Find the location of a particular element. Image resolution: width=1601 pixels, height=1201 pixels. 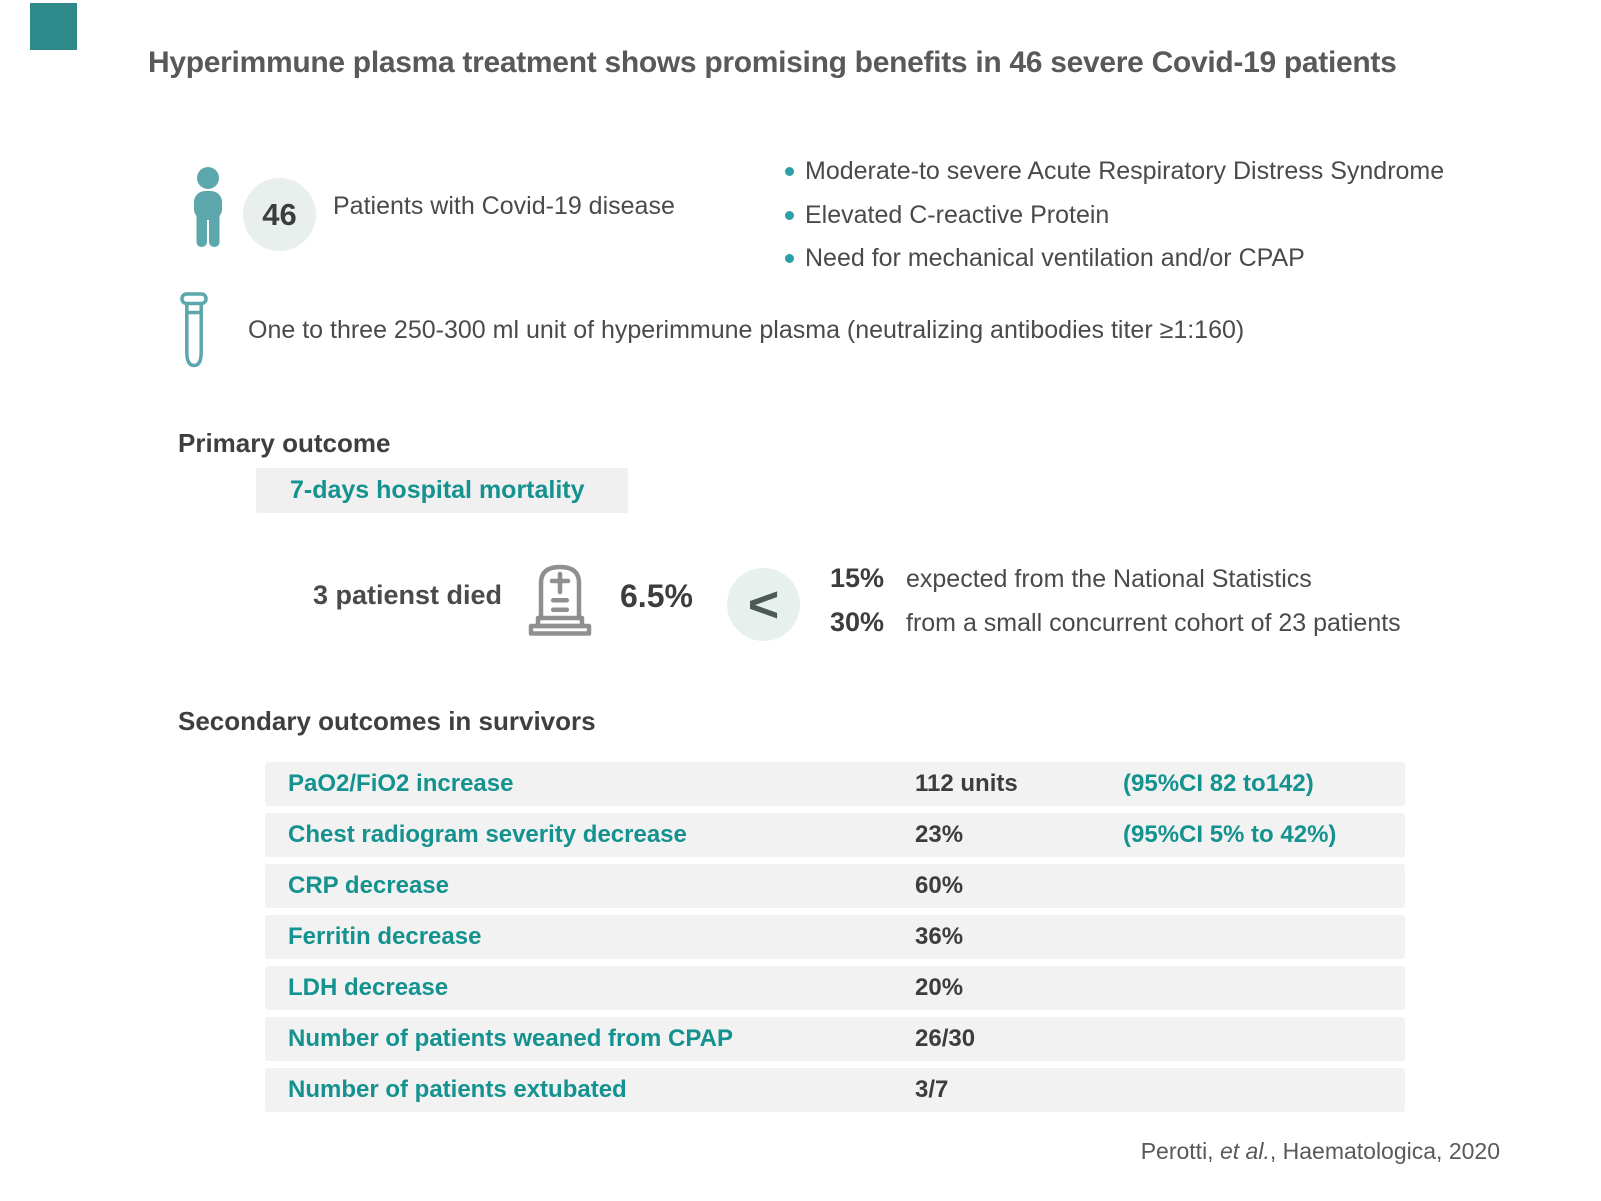

outcome-ci: (95%CI 82 to142) is located at coordinates (1218, 783).